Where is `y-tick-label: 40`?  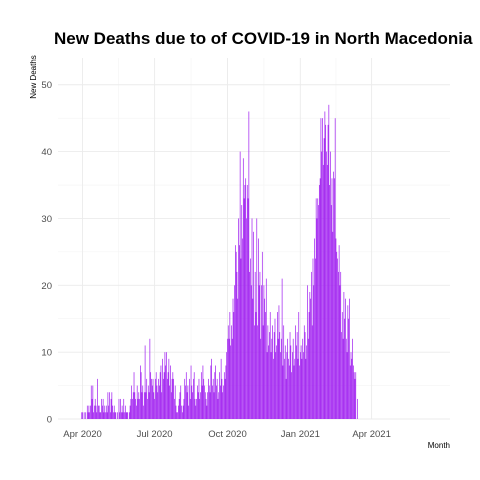
y-tick-label: 40 is located at coordinates (46, 152).